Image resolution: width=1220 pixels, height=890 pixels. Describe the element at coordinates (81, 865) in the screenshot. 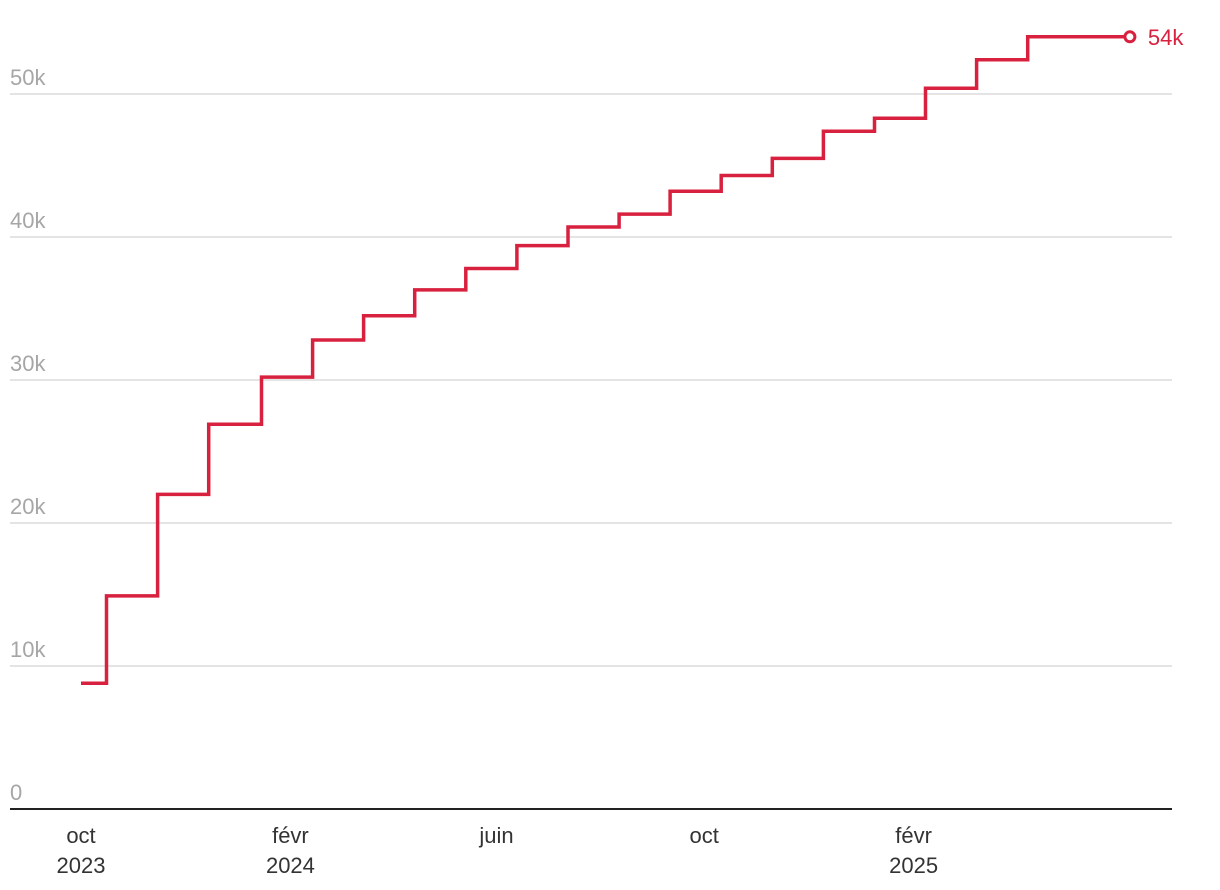

I see `x-tick-year-0: 2023` at that location.